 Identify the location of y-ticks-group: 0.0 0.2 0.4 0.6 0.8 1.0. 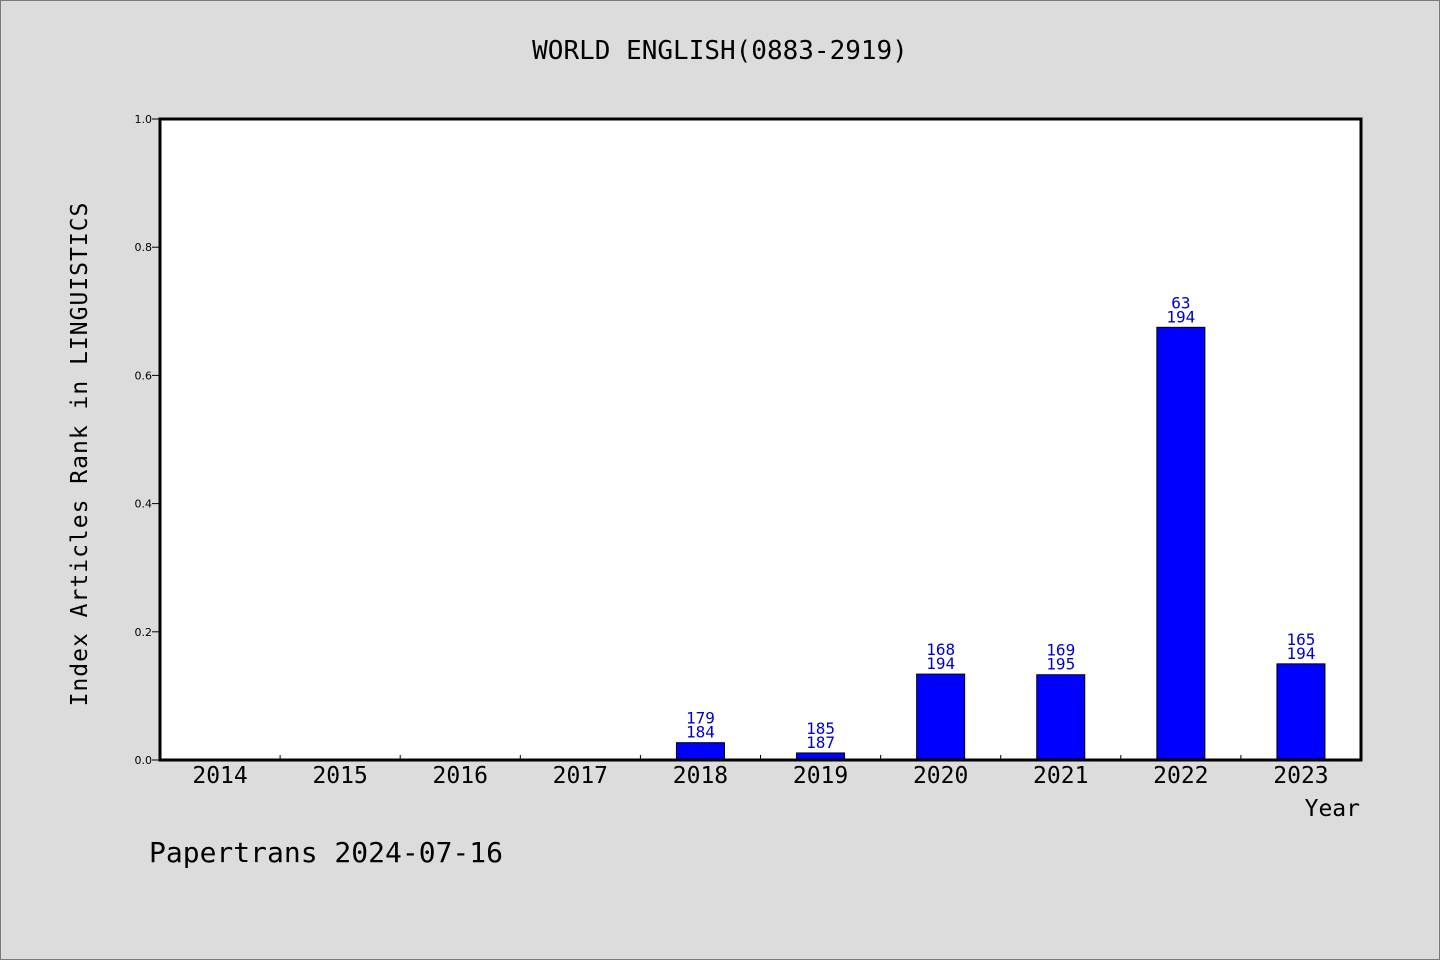
(147, 440).